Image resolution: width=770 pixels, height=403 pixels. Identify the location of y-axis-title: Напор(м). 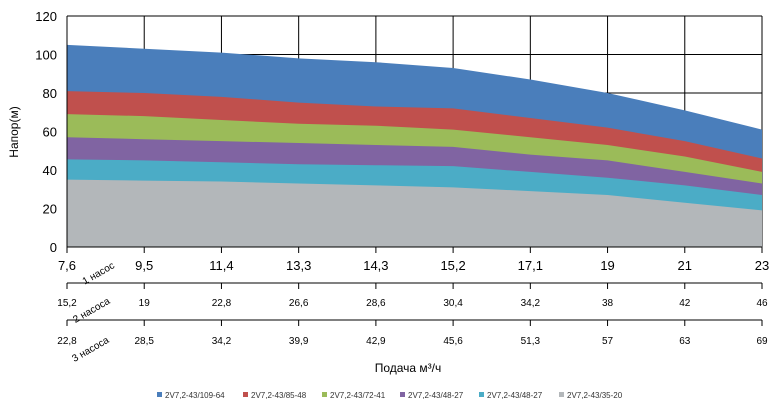
(14, 131).